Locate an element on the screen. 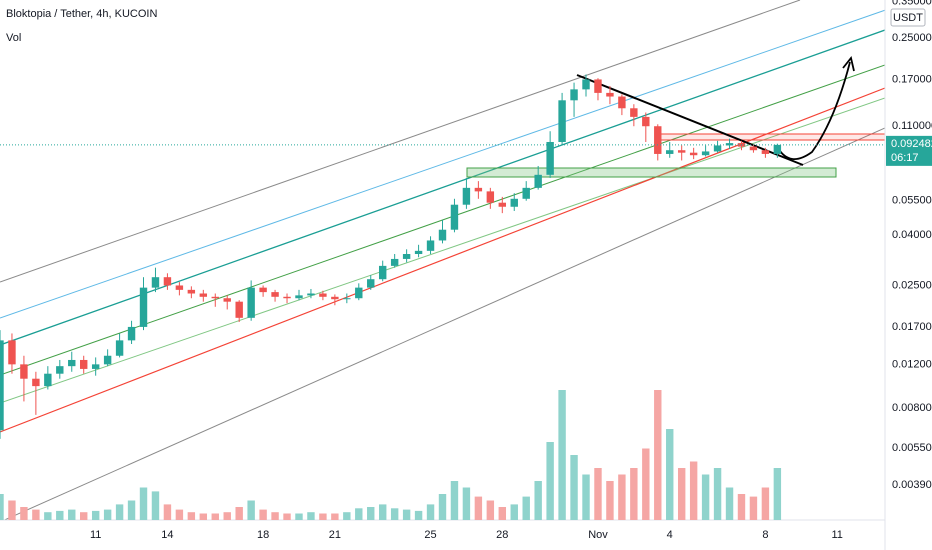 The image size is (932, 550). x-tick-label: 21 is located at coordinates (335, 535).